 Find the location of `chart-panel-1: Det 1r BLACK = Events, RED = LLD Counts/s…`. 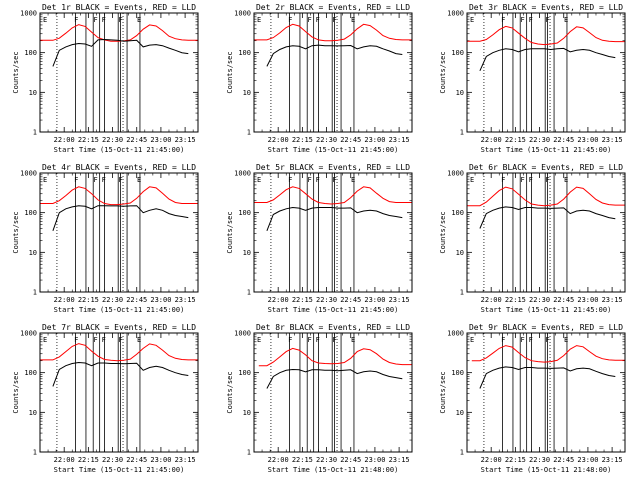

chart-panel-1: Det 1r BLACK = Events, RED = LLD Counts/s… is located at coordinates (105, 78).